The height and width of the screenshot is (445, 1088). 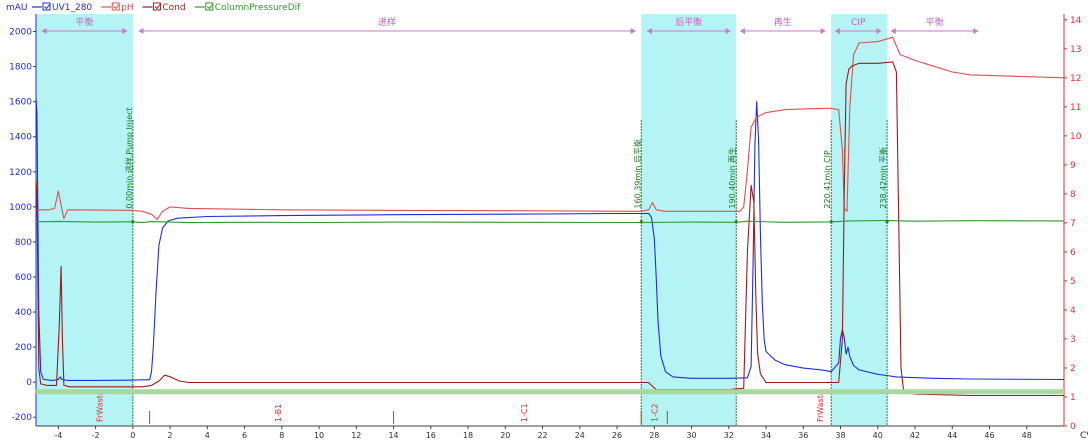 What do you see at coordinates (840, 435) in the screenshot?
I see `x-tick-label: 38` at bounding box center [840, 435].